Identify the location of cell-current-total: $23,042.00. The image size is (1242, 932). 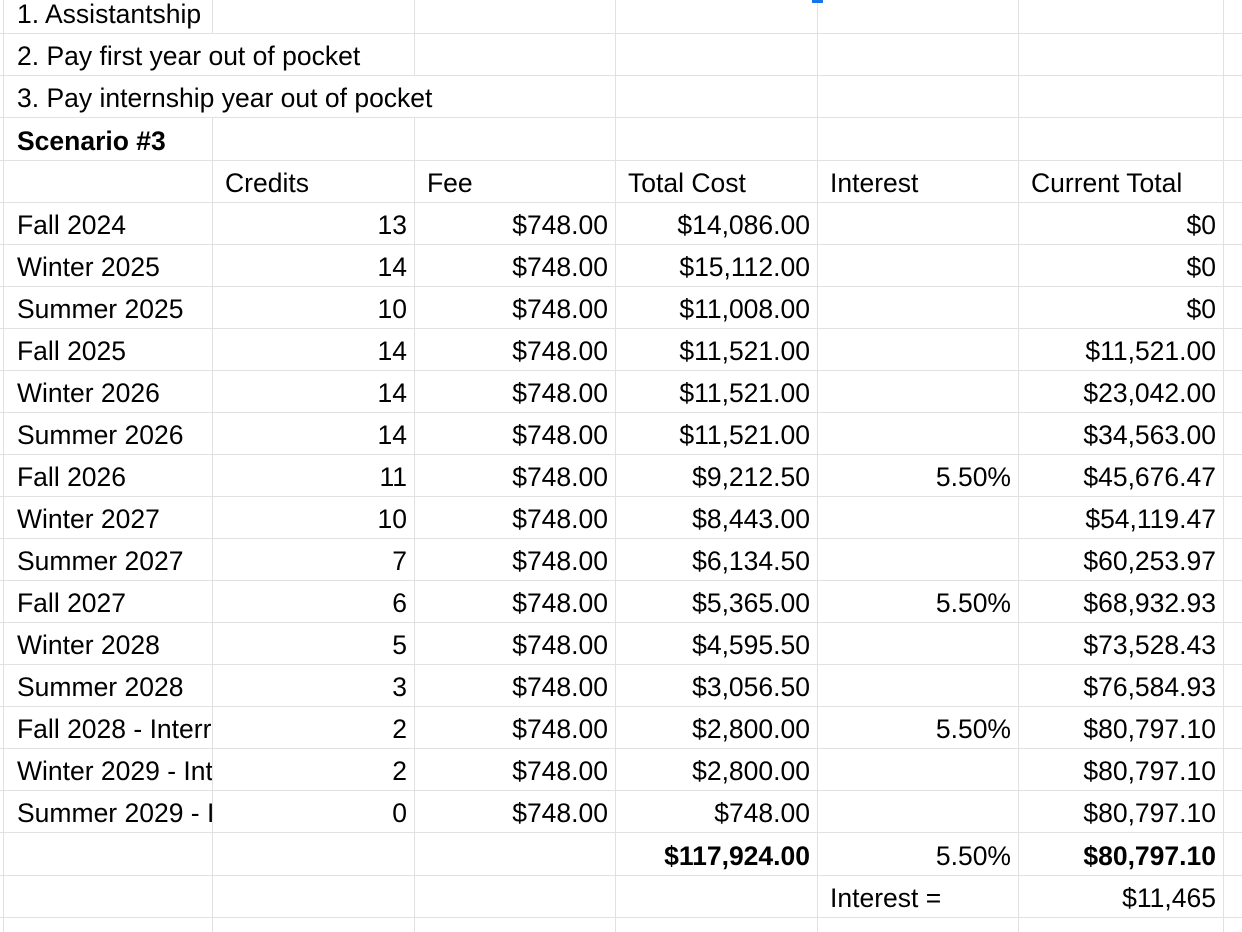
(1121, 391).